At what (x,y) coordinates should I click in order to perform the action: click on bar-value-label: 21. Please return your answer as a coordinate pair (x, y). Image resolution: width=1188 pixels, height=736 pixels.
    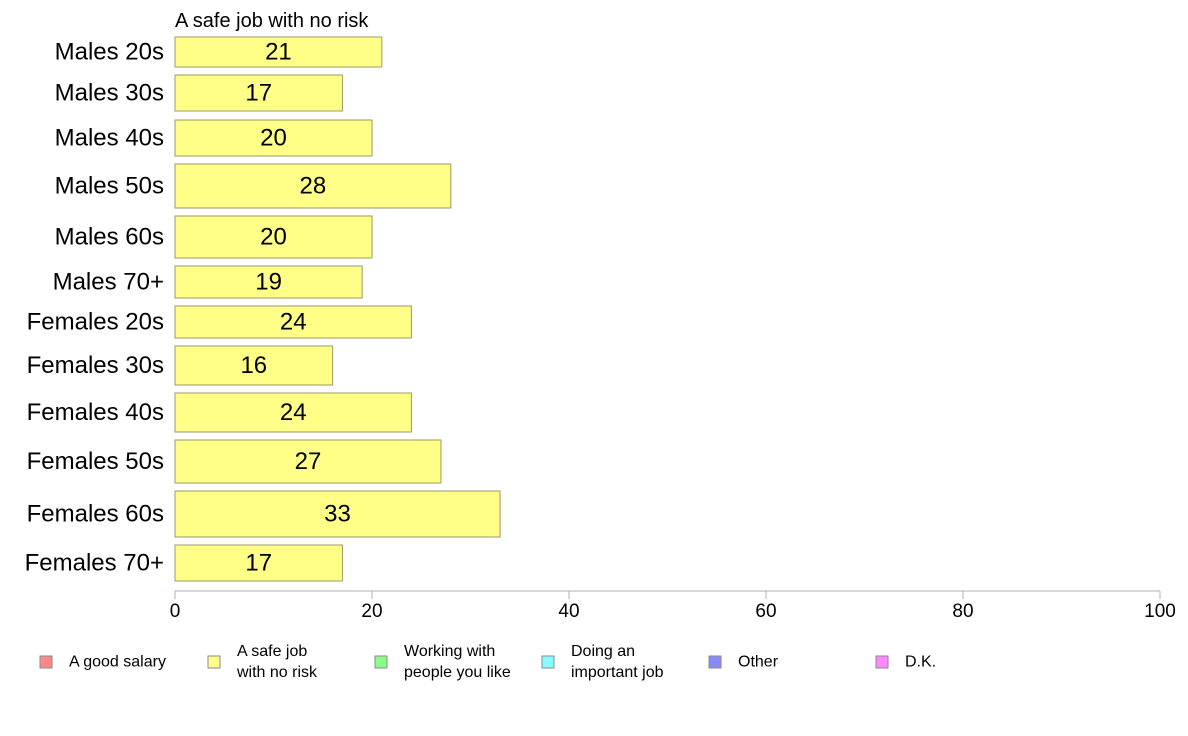
    Looking at the image, I should click on (278, 52).